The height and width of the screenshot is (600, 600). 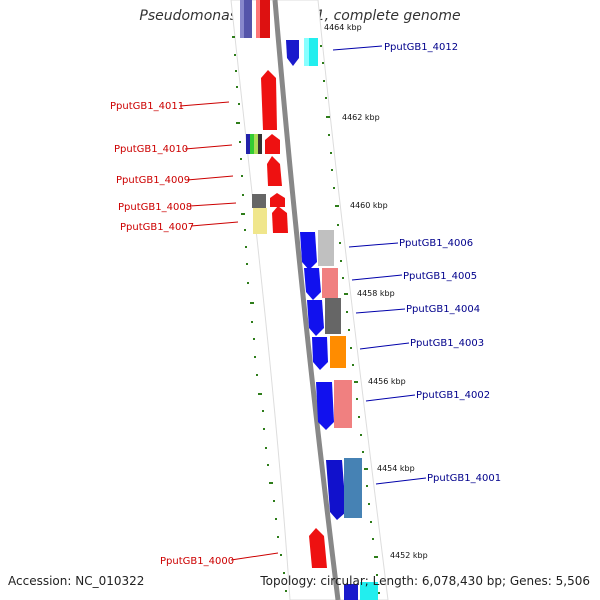 I want to click on top-partial-genes, so click(x=255, y=19).